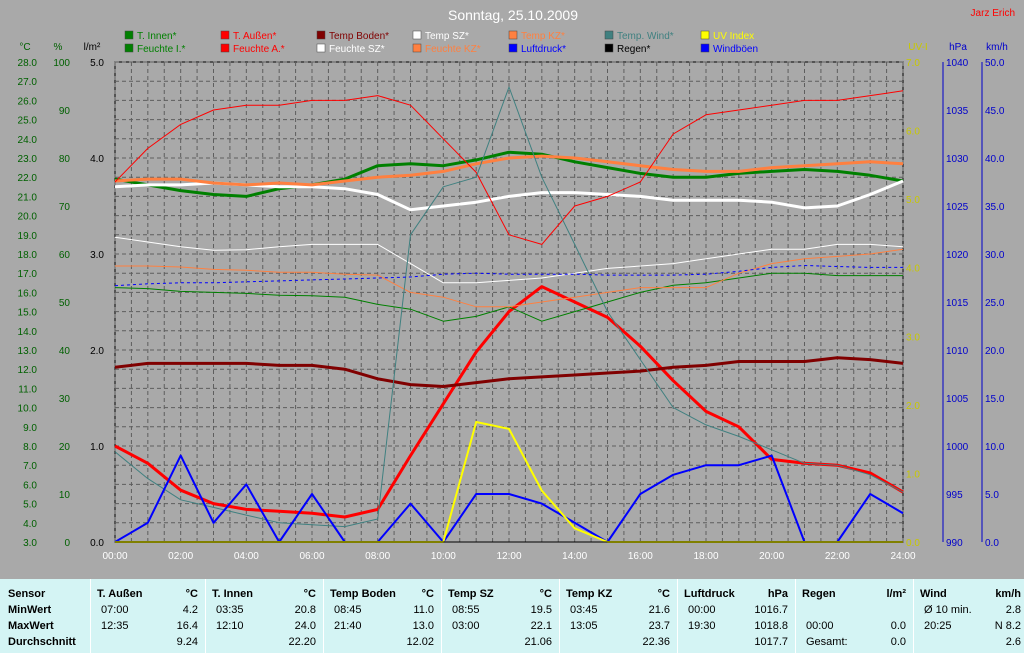 The width and height of the screenshot is (1024, 653). I want to click on stats-row: 12.02, so click(383, 642).